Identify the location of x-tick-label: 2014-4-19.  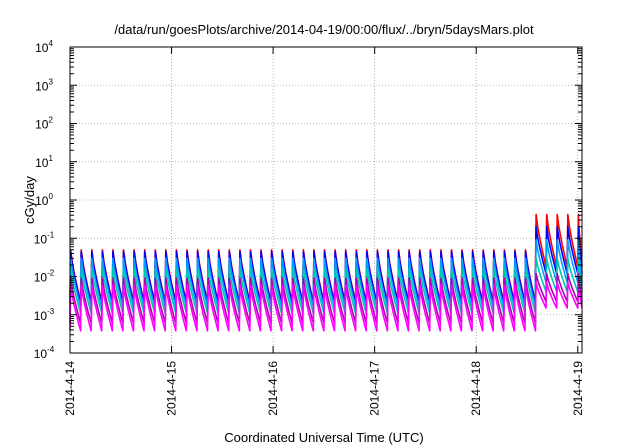
(578, 388).